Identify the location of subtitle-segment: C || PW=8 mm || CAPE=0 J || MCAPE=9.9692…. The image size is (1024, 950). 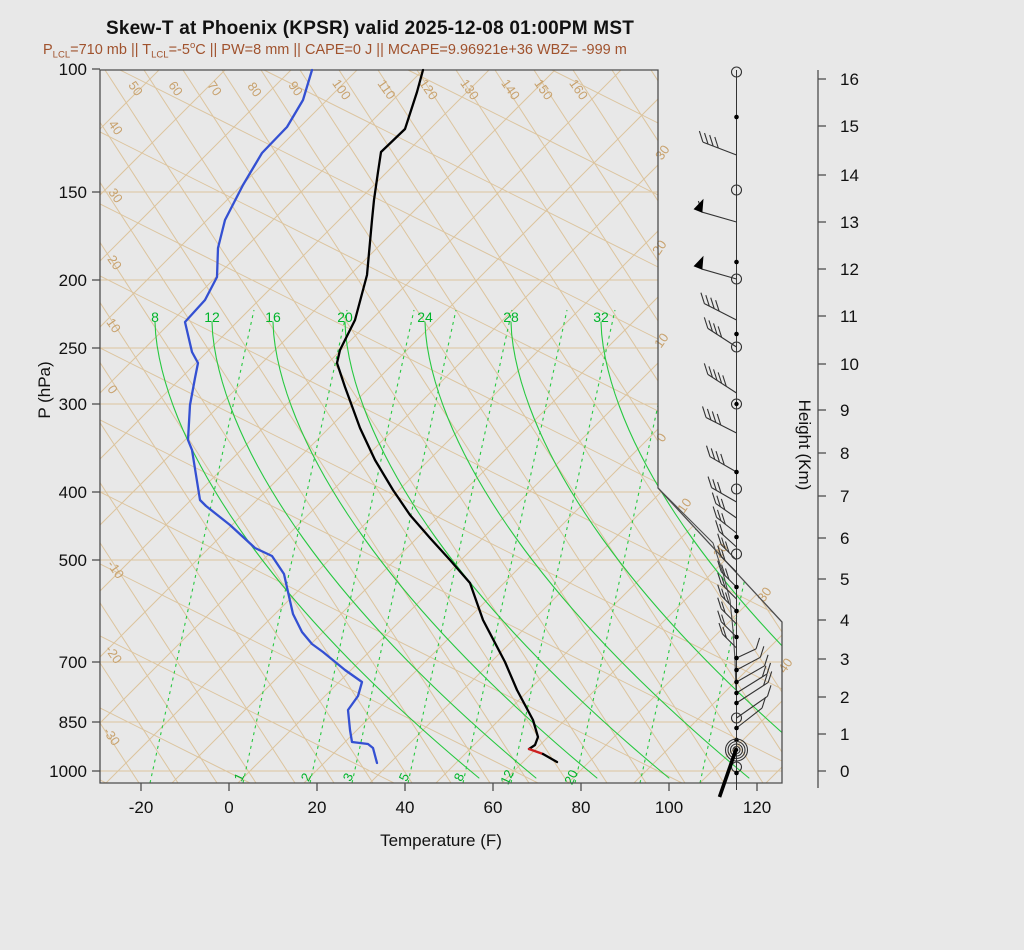
(411, 49).